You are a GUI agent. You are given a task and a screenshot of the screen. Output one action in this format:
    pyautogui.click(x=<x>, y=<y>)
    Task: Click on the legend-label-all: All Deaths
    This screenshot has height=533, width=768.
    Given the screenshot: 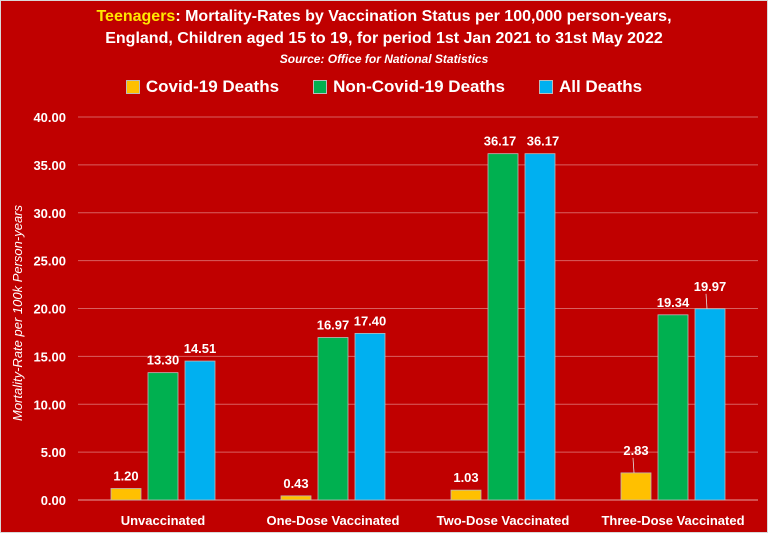 What is the action you would take?
    pyautogui.click(x=600, y=86)
    